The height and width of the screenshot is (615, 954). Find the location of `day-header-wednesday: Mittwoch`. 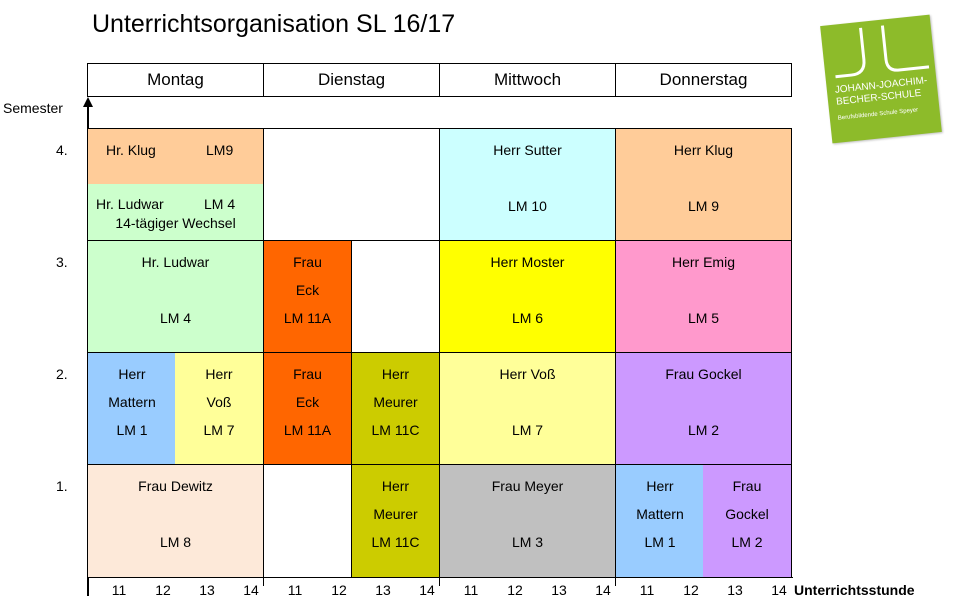

day-header-wednesday: Mittwoch is located at coordinates (527, 80).